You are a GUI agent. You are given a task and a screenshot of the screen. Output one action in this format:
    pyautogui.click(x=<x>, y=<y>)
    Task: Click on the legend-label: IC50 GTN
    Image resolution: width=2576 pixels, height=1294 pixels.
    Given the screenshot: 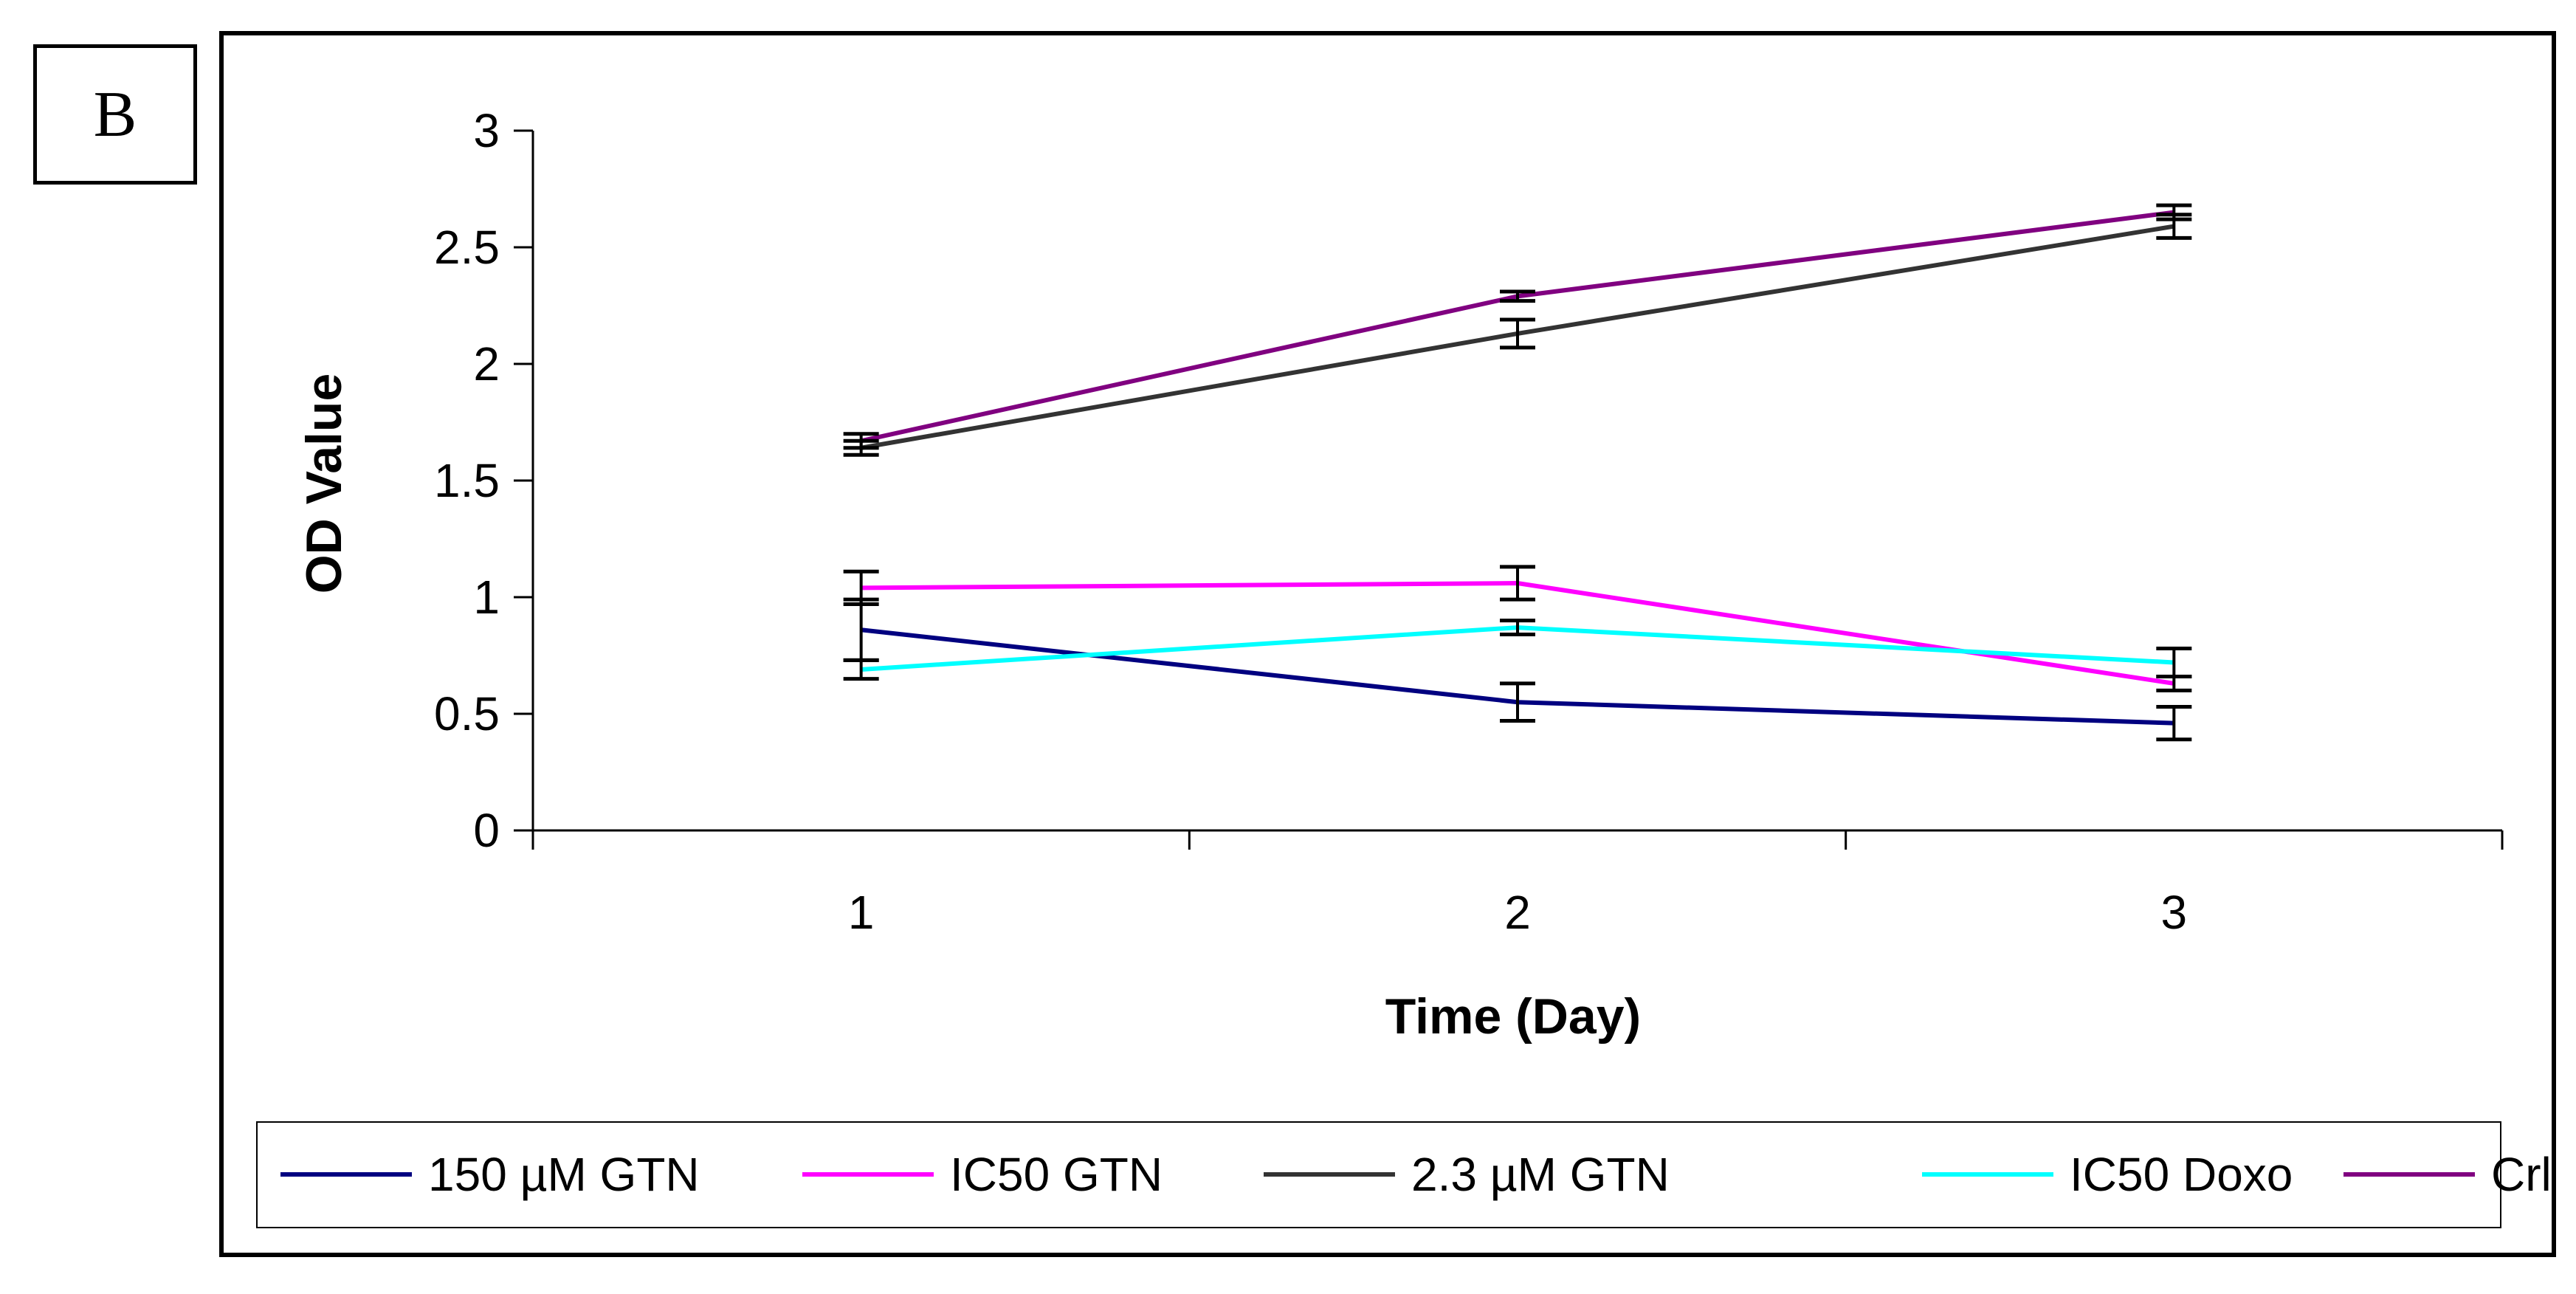 What is the action you would take?
    pyautogui.click(x=1056, y=1174)
    